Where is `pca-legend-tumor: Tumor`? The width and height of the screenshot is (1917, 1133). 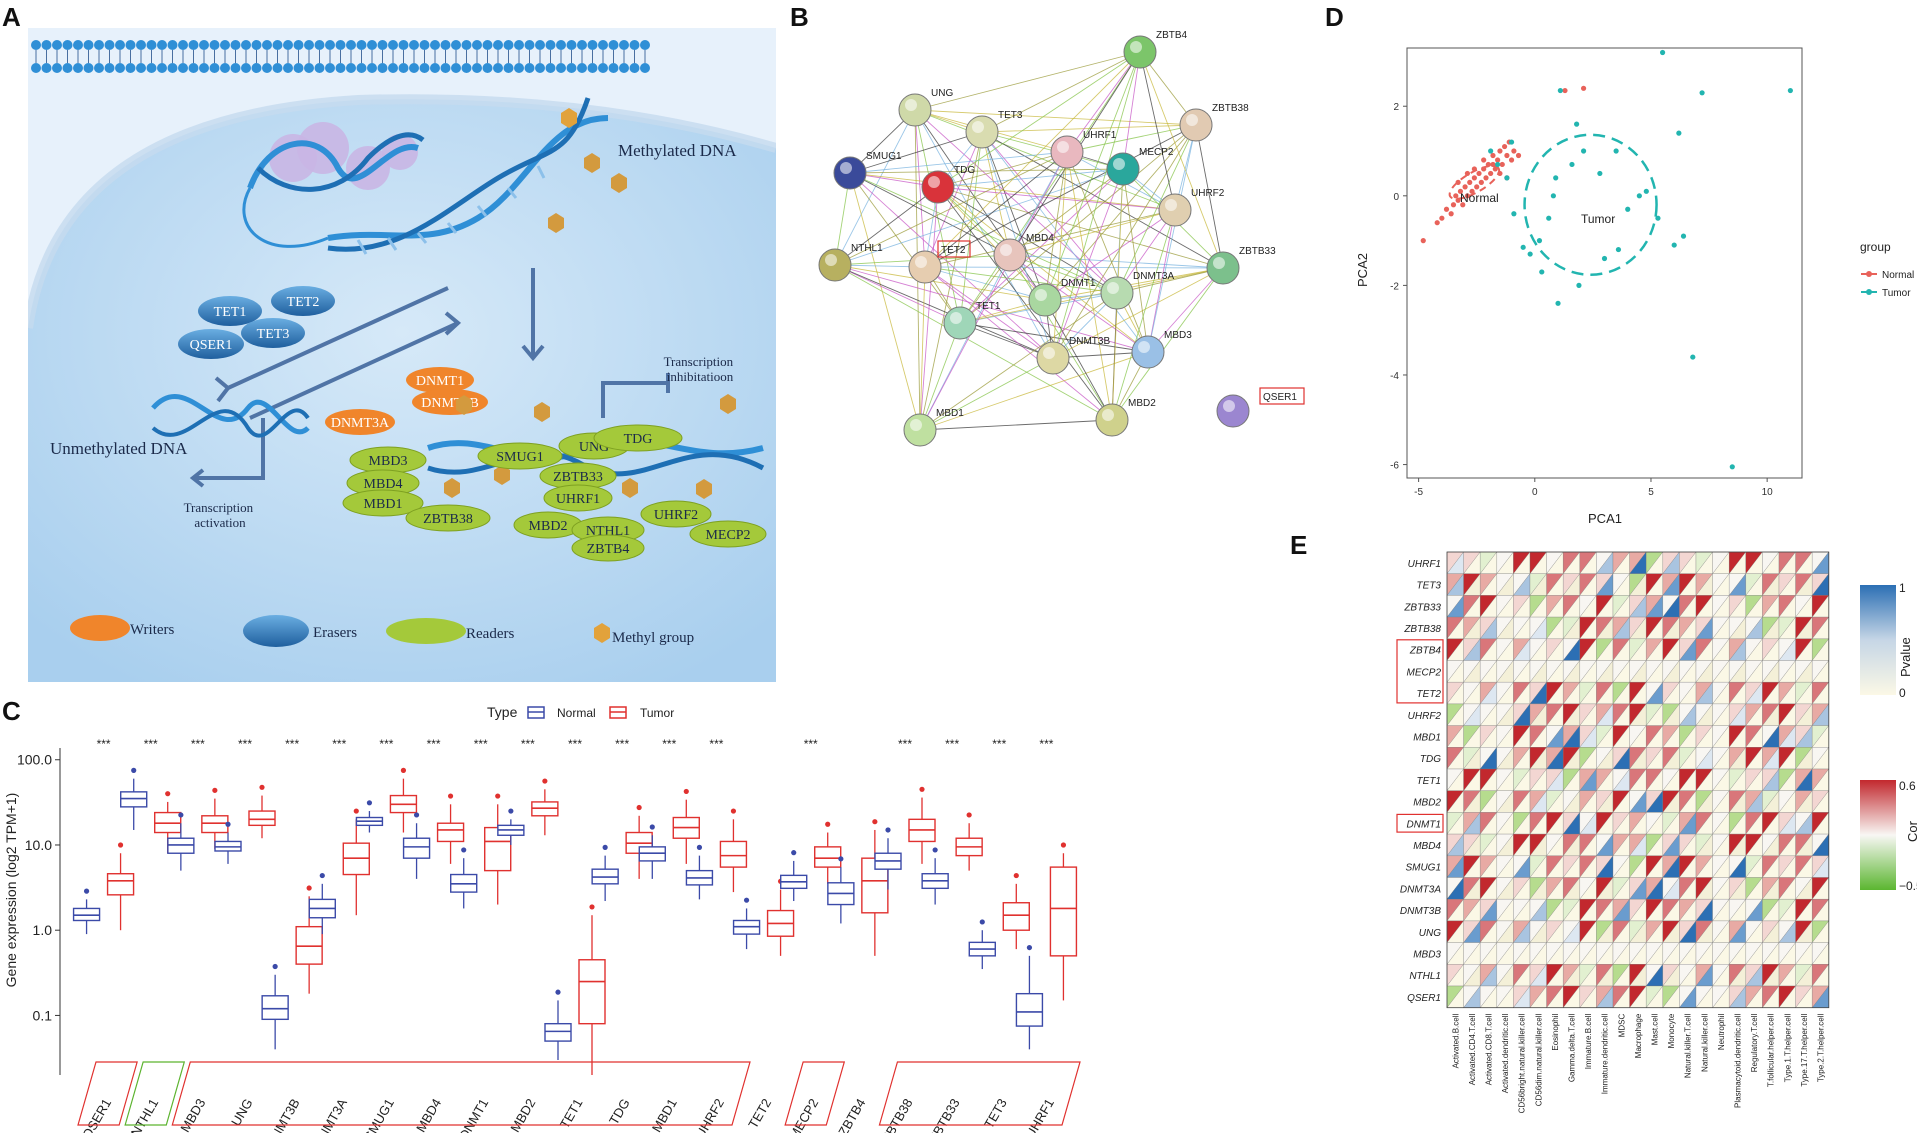 pca-legend-tumor: Tumor is located at coordinates (1896, 293).